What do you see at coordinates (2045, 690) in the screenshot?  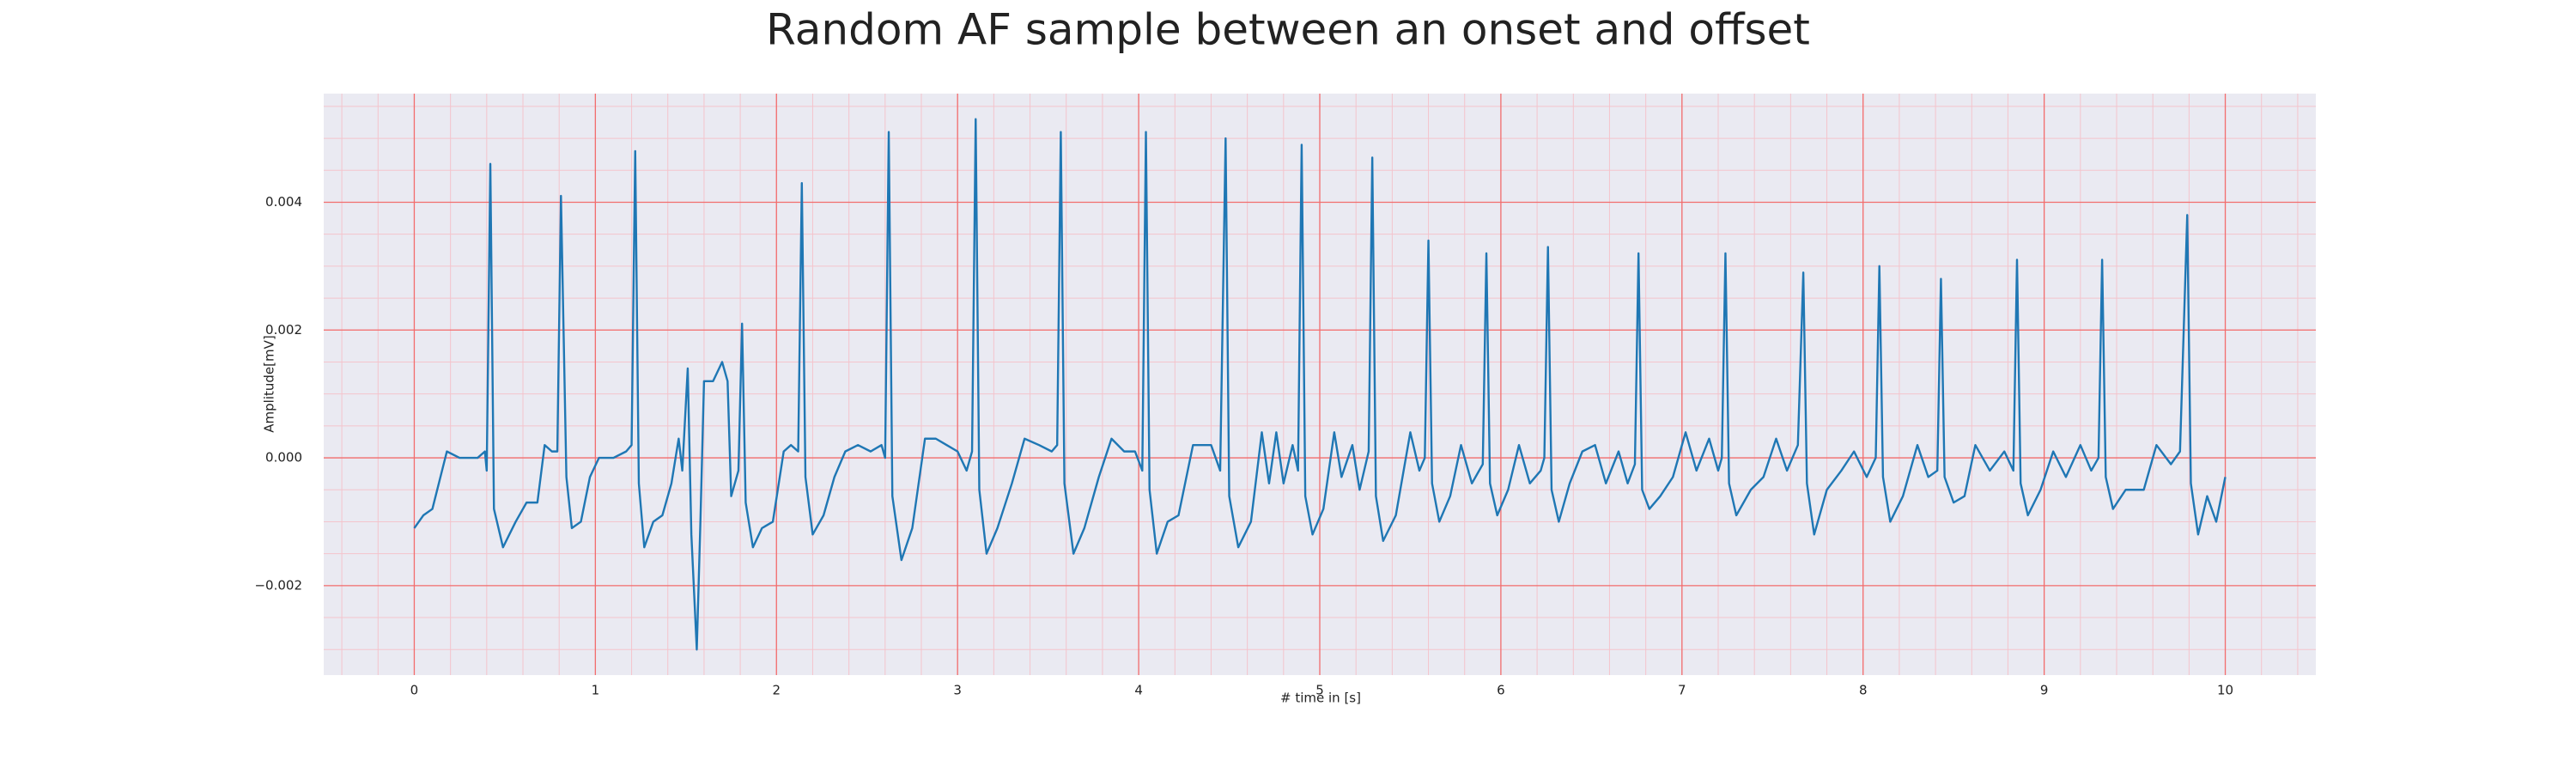 I see `x-tick-label: 9` at bounding box center [2045, 690].